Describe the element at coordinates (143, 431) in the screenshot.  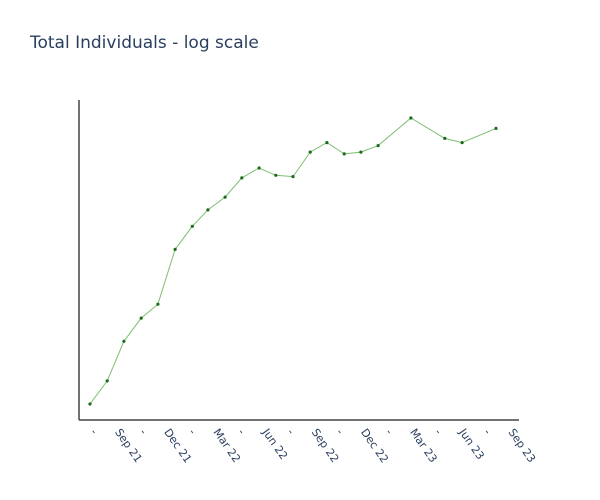
I see `x-tick-label-2: -` at that location.